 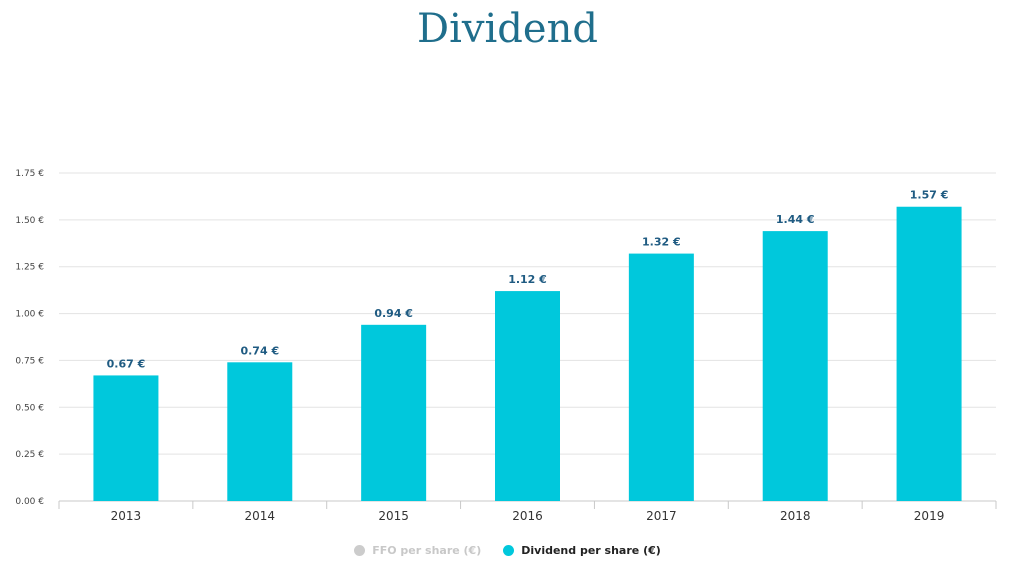 What do you see at coordinates (795, 366) in the screenshot?
I see `bar-2018` at bounding box center [795, 366].